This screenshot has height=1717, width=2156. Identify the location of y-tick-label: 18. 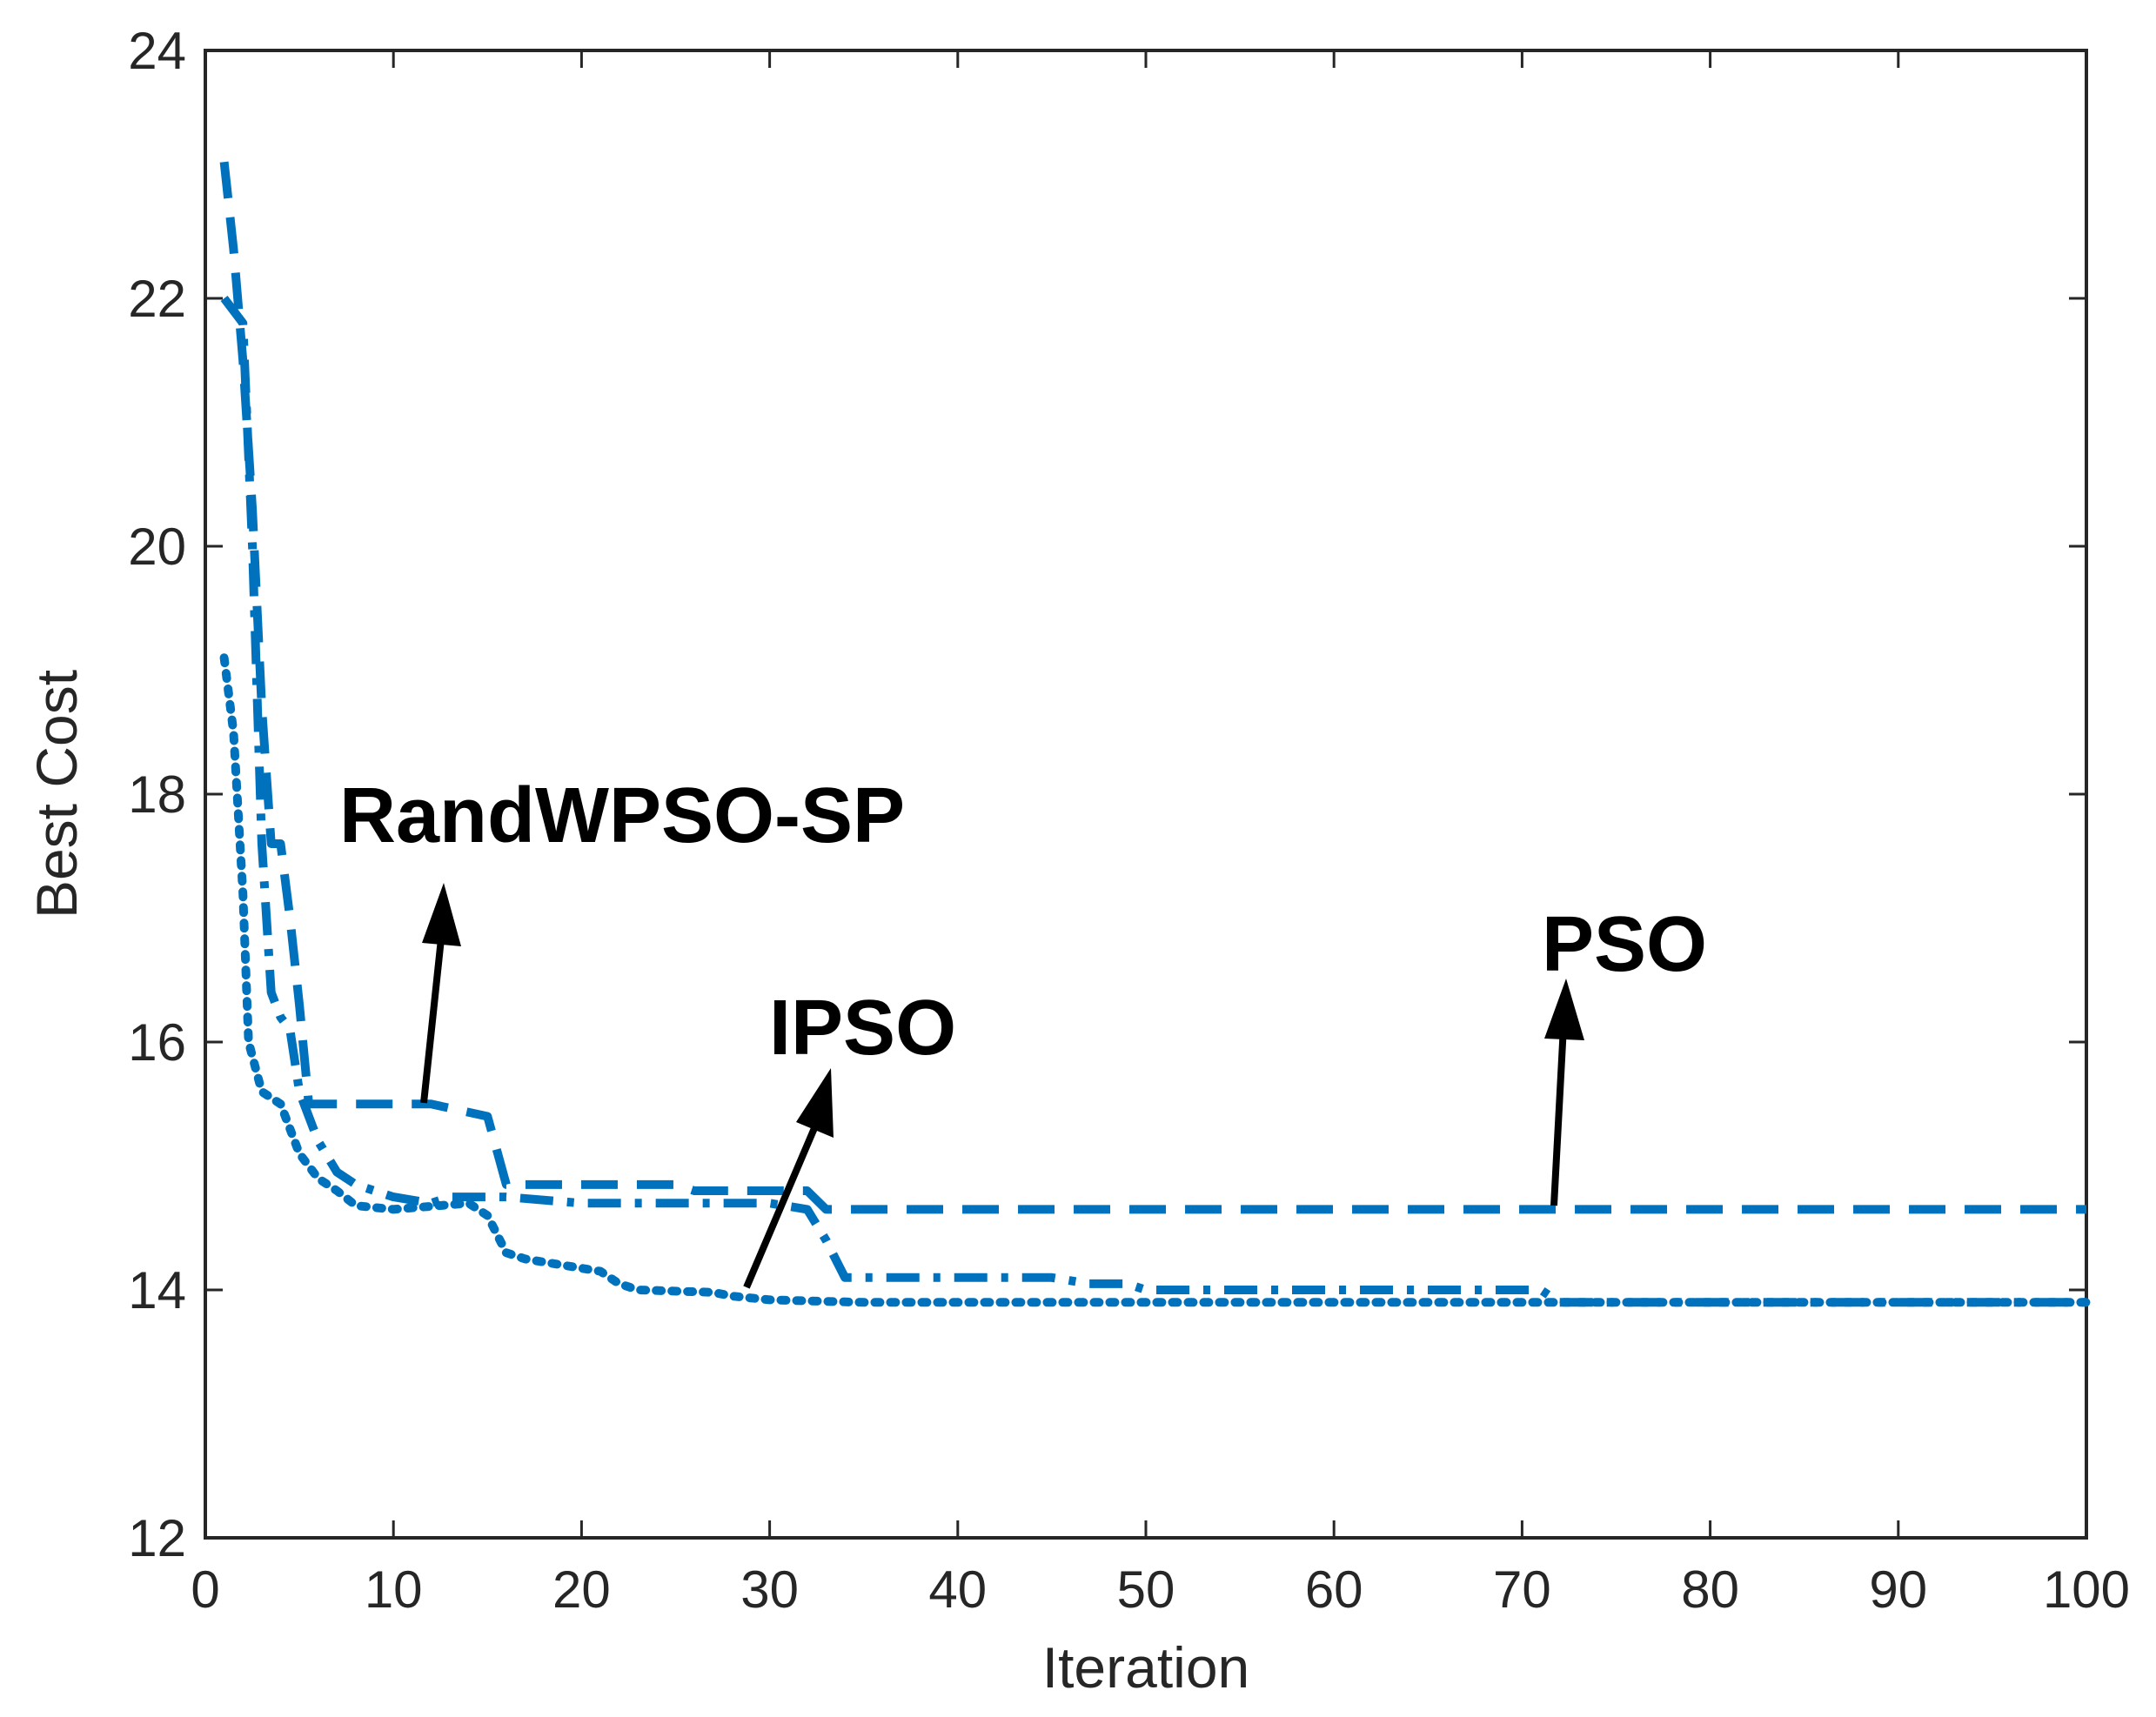
(157, 794).